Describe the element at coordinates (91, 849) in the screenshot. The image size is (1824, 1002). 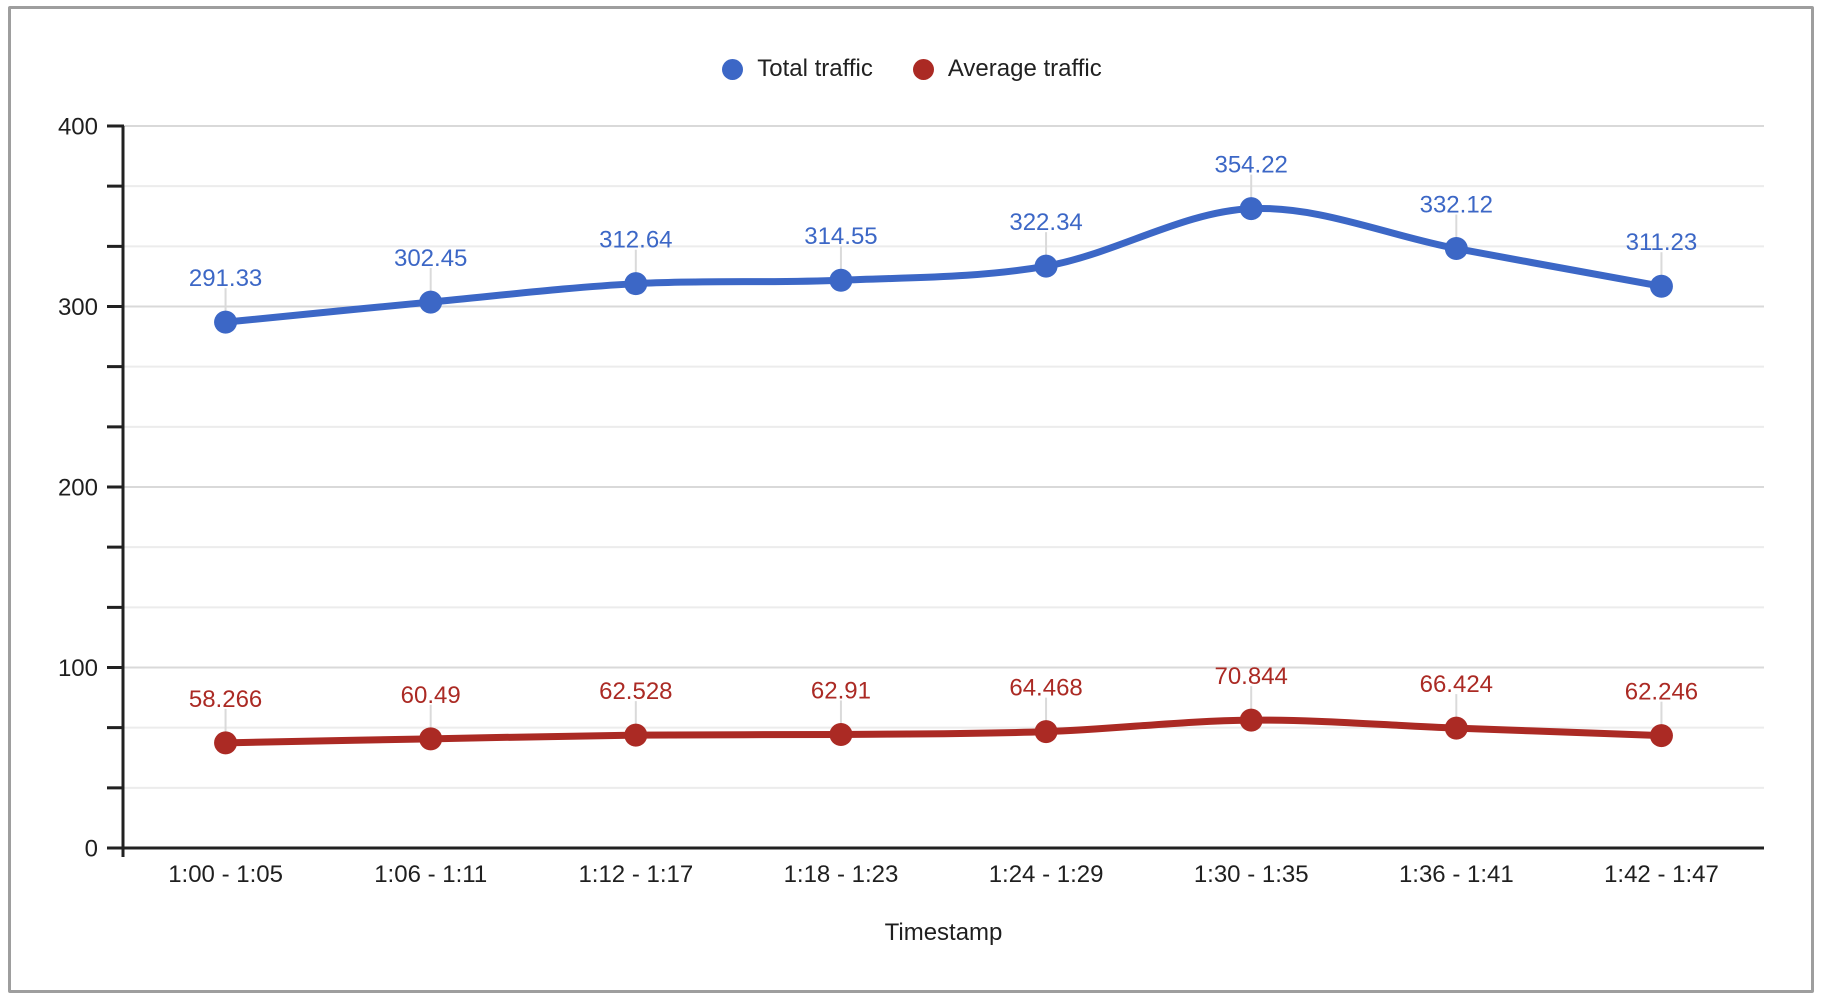
I see `y-tick-label: 0` at that location.